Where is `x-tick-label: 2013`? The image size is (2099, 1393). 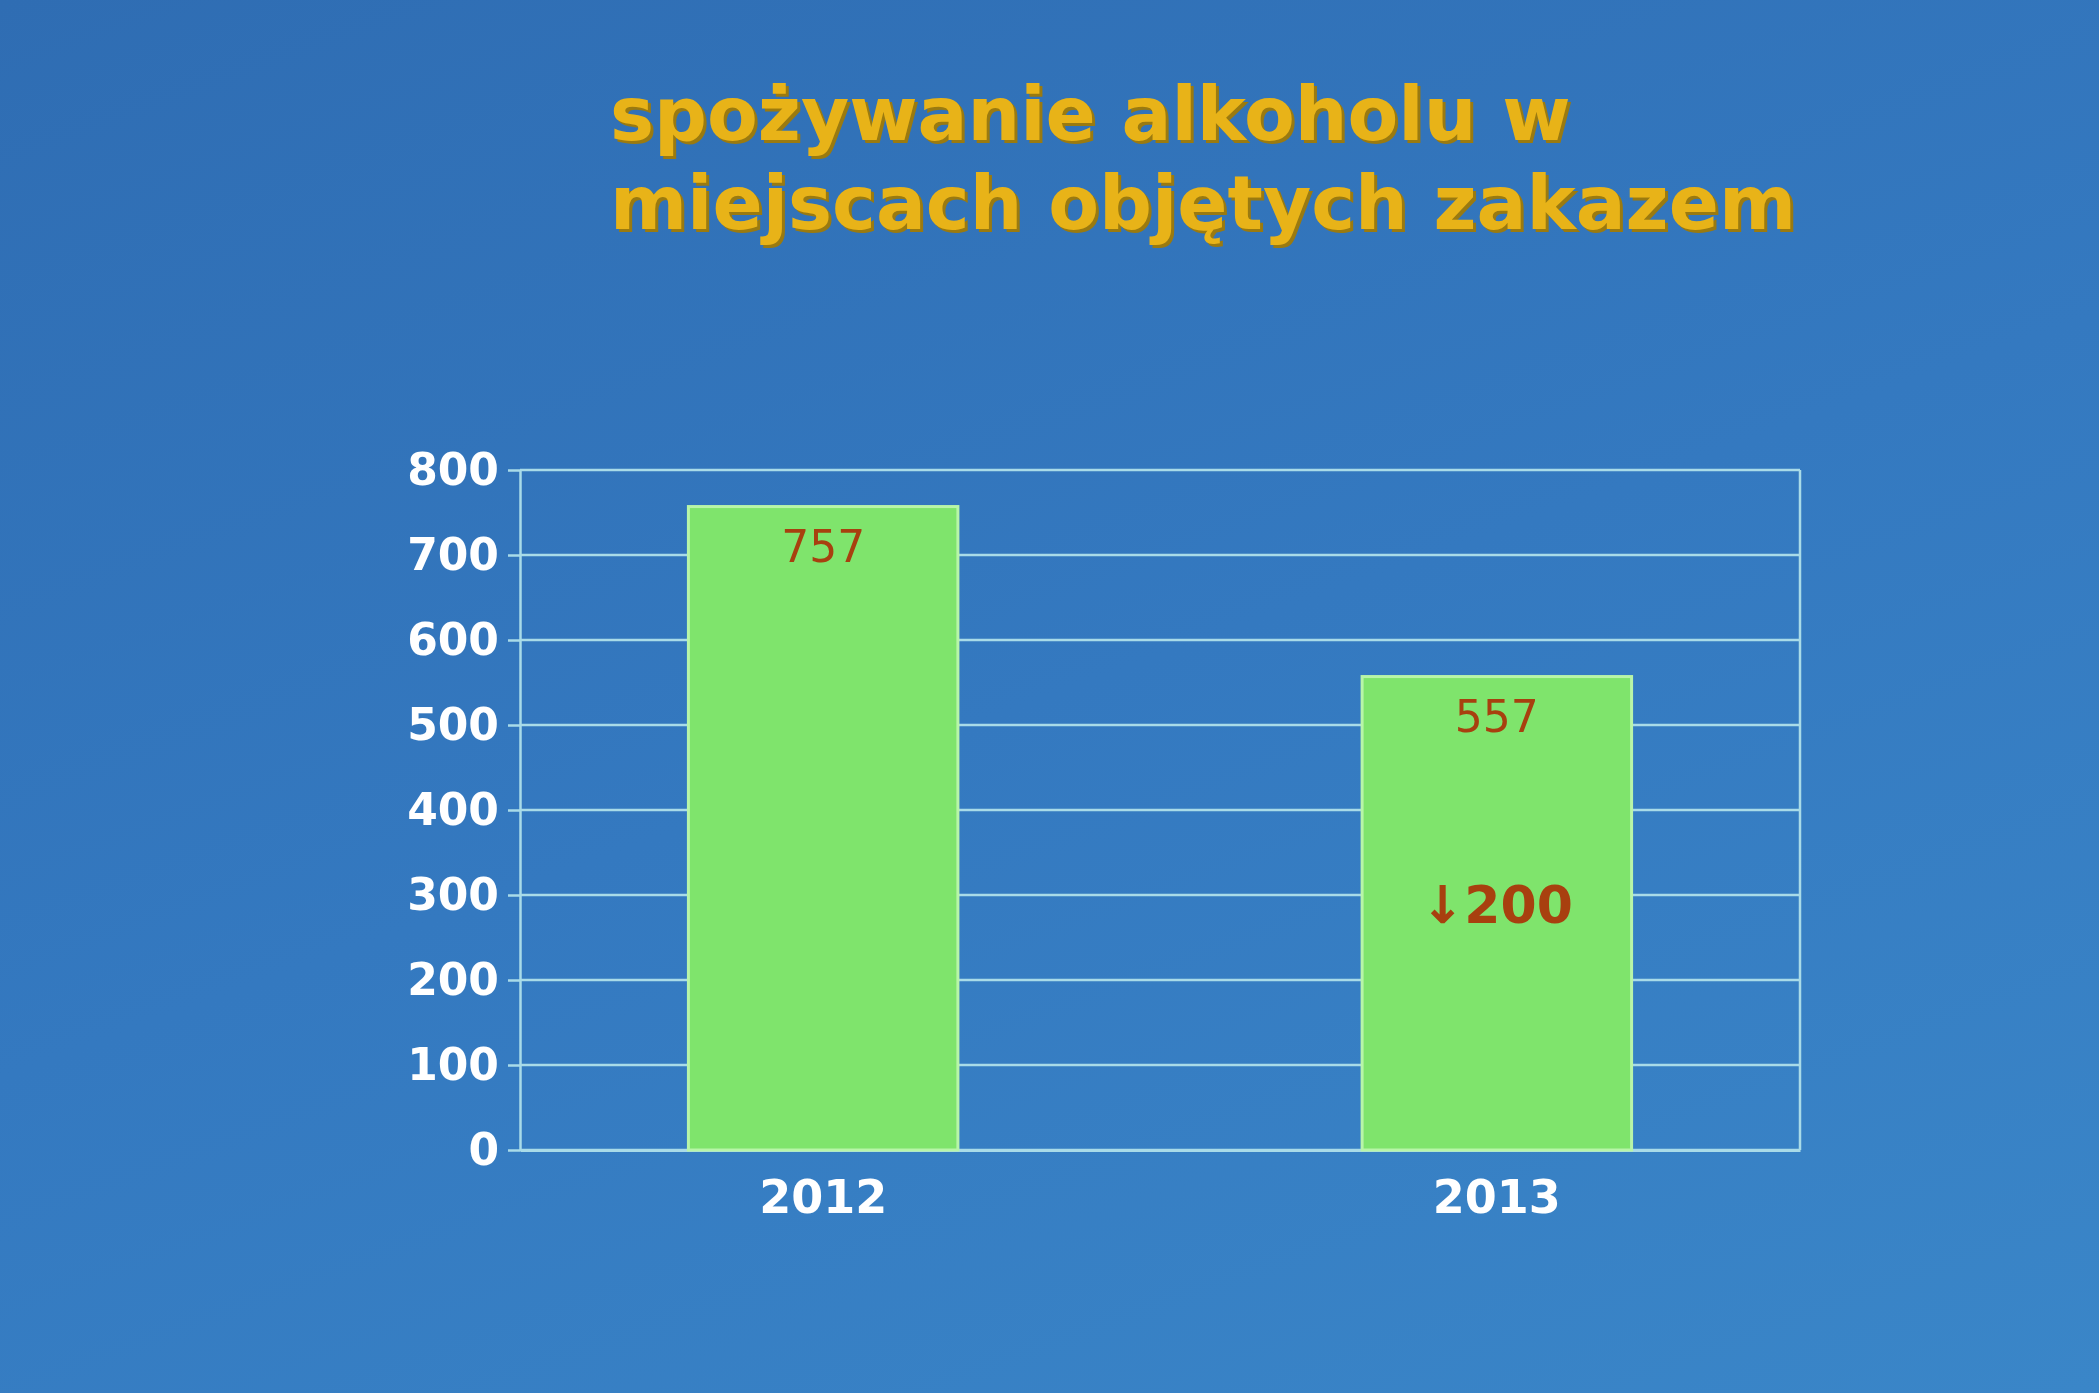
x-tick-label: 2013 is located at coordinates (1496, 1197).